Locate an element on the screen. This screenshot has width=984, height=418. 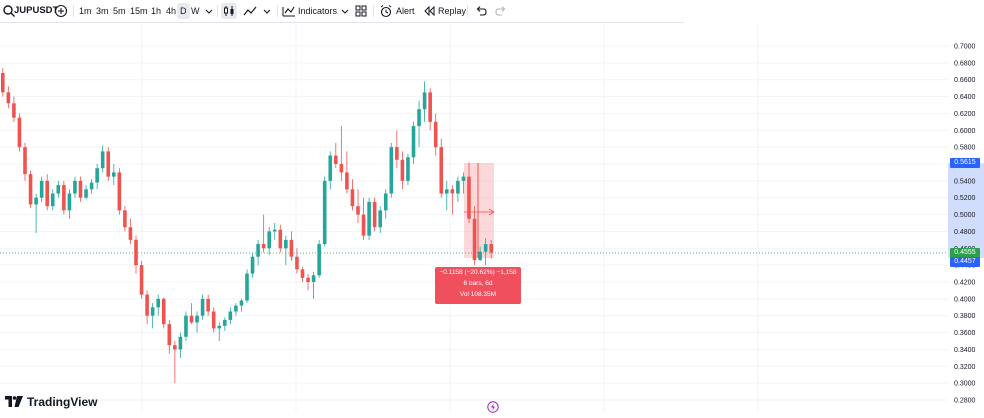
tradingview-logo: TradingView is located at coordinates (51, 402).